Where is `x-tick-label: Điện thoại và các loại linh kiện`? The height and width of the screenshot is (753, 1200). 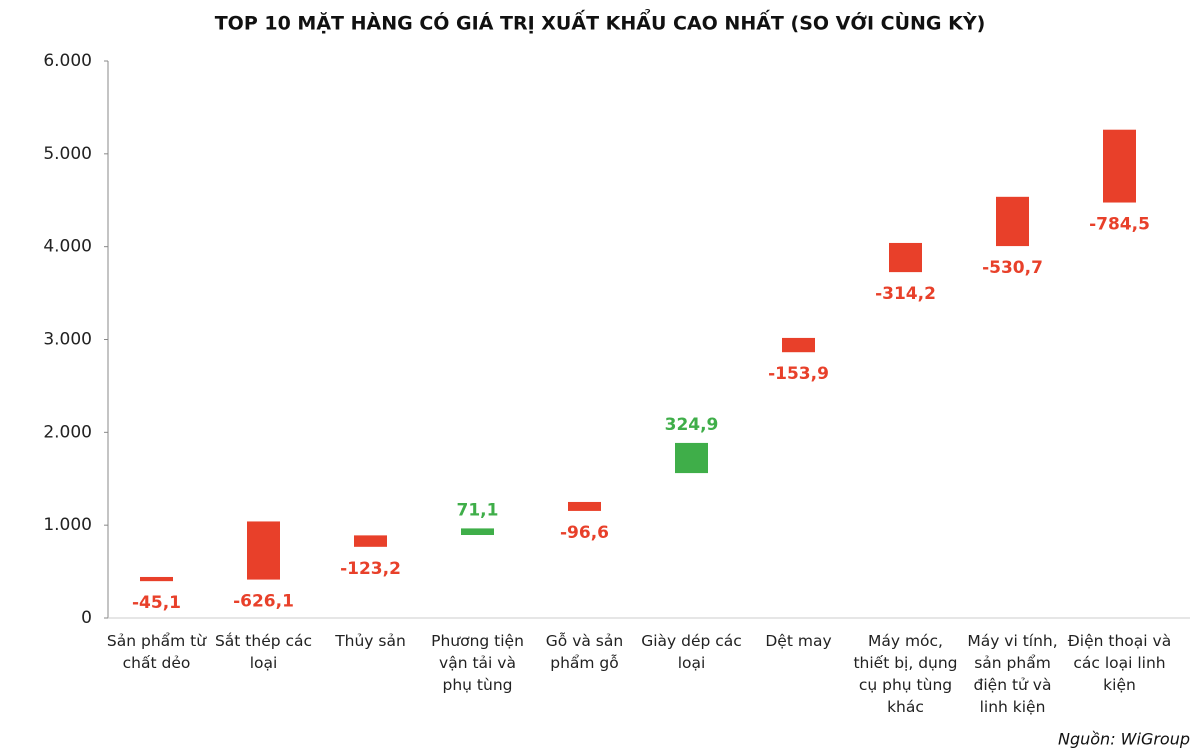
x-tick-label: Điện thoại và các loại linh kiện is located at coordinates (1119, 663).